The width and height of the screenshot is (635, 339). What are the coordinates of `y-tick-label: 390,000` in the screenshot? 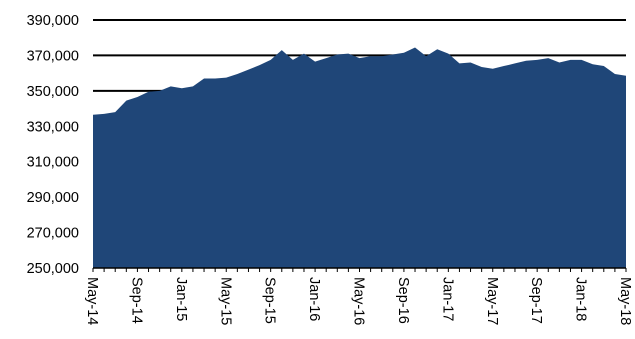 It's located at (53, 21).